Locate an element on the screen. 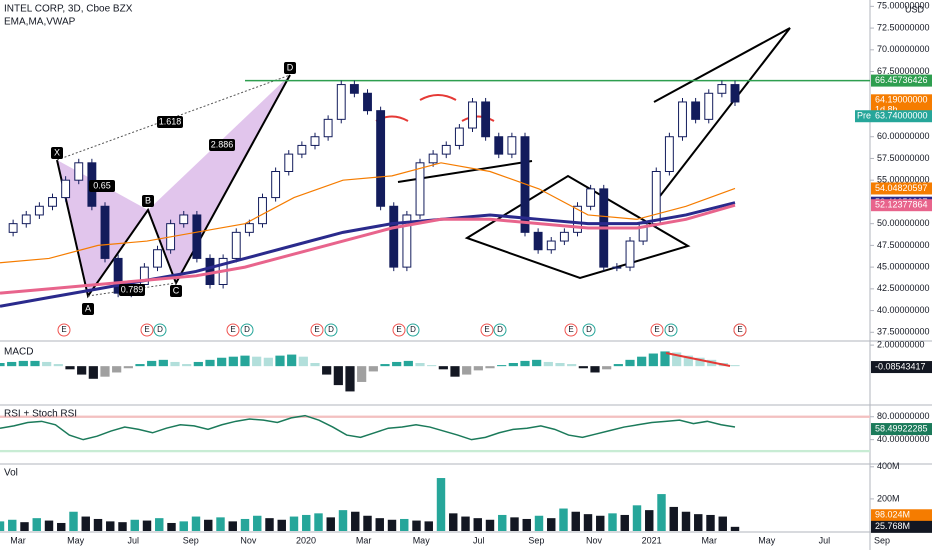 This screenshot has width=932, height=550. x-tick-label: 2020 is located at coordinates (306, 540).